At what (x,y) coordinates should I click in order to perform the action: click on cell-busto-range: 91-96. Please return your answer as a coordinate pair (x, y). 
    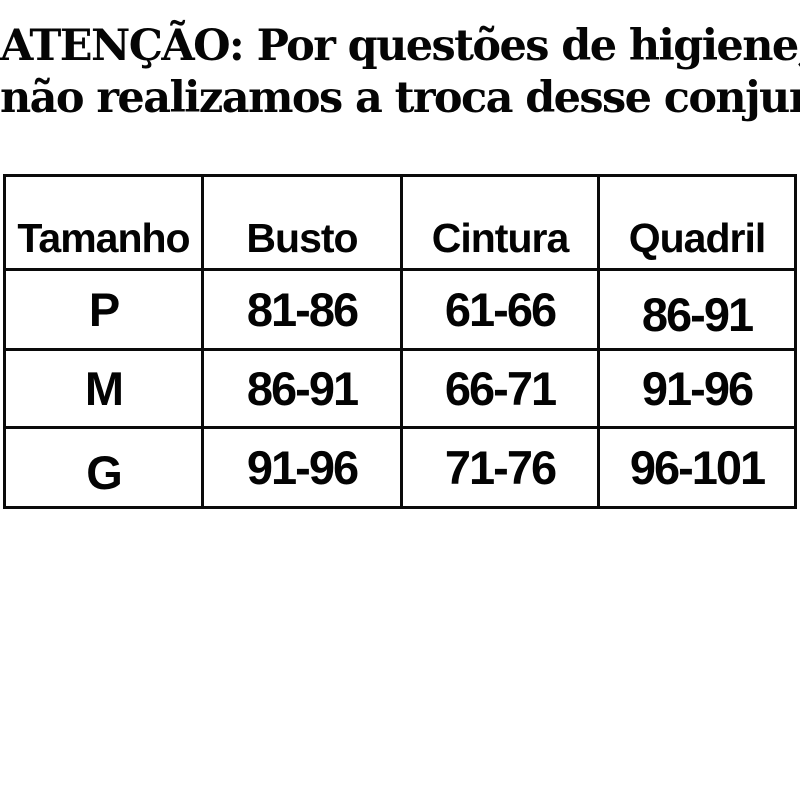
    Looking at the image, I should click on (302, 467).